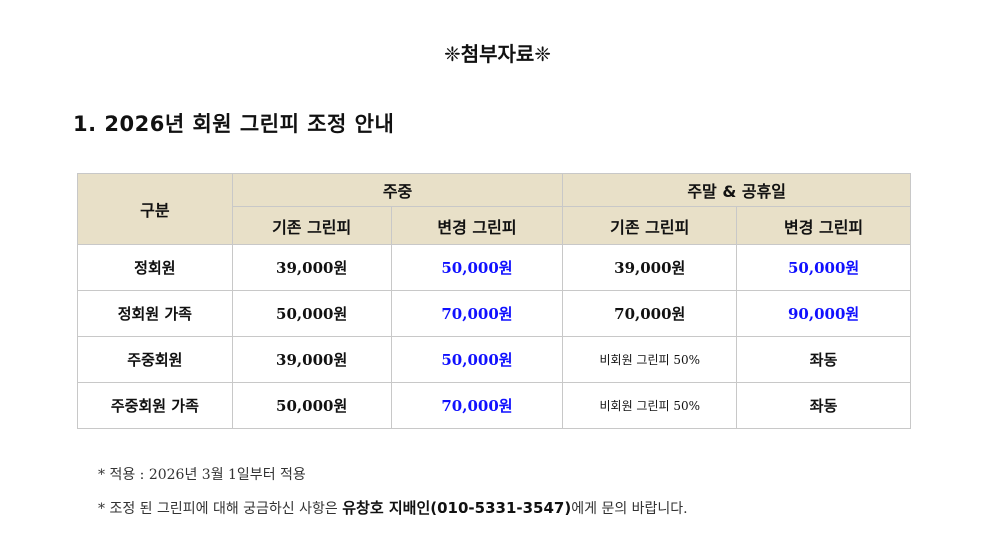  Describe the element at coordinates (650, 225) in the screenshot. I see `weekend-old-header: 기존 그린피` at that location.